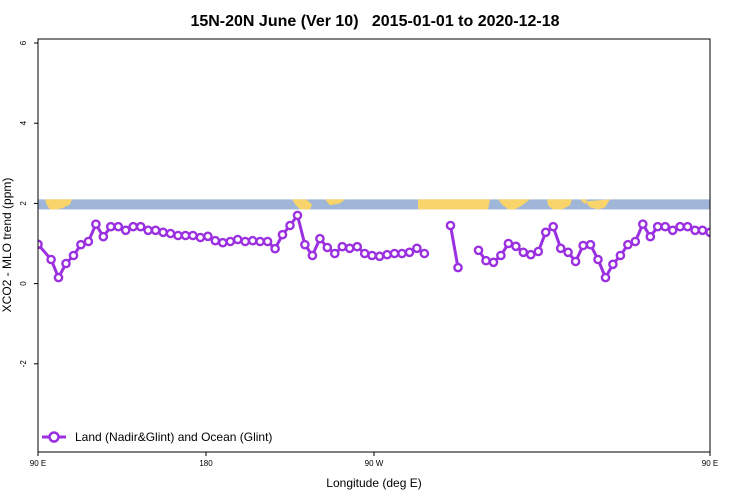 Image resolution: width=750 pixels, height=500 pixels. I want to click on x-axis-label: Longitude (deg E), so click(373, 483).